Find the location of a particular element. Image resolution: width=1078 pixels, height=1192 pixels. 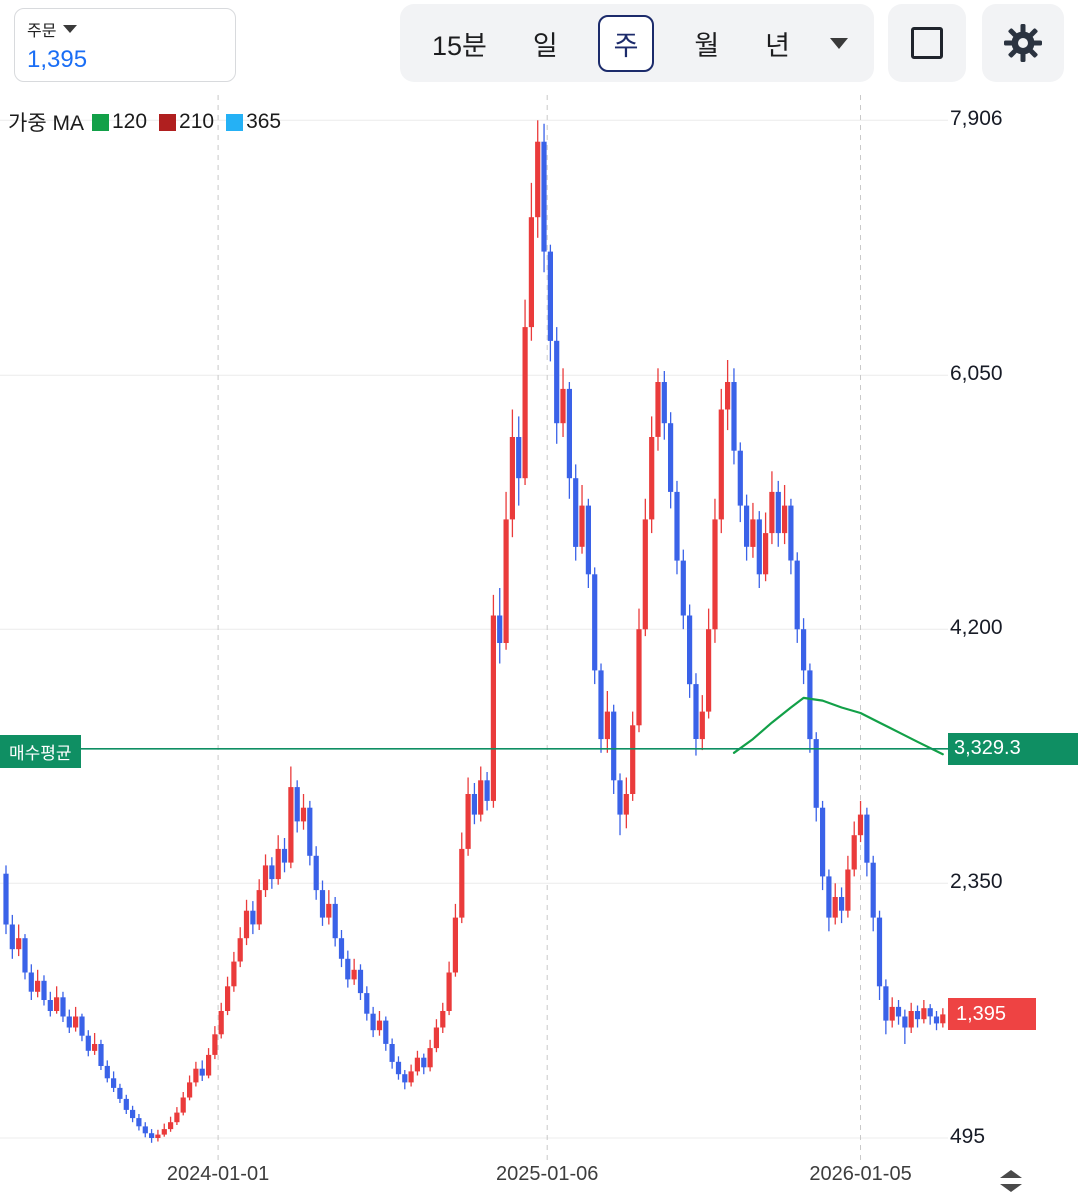

tab-timeframe-1: 일 is located at coordinates (545, 45).